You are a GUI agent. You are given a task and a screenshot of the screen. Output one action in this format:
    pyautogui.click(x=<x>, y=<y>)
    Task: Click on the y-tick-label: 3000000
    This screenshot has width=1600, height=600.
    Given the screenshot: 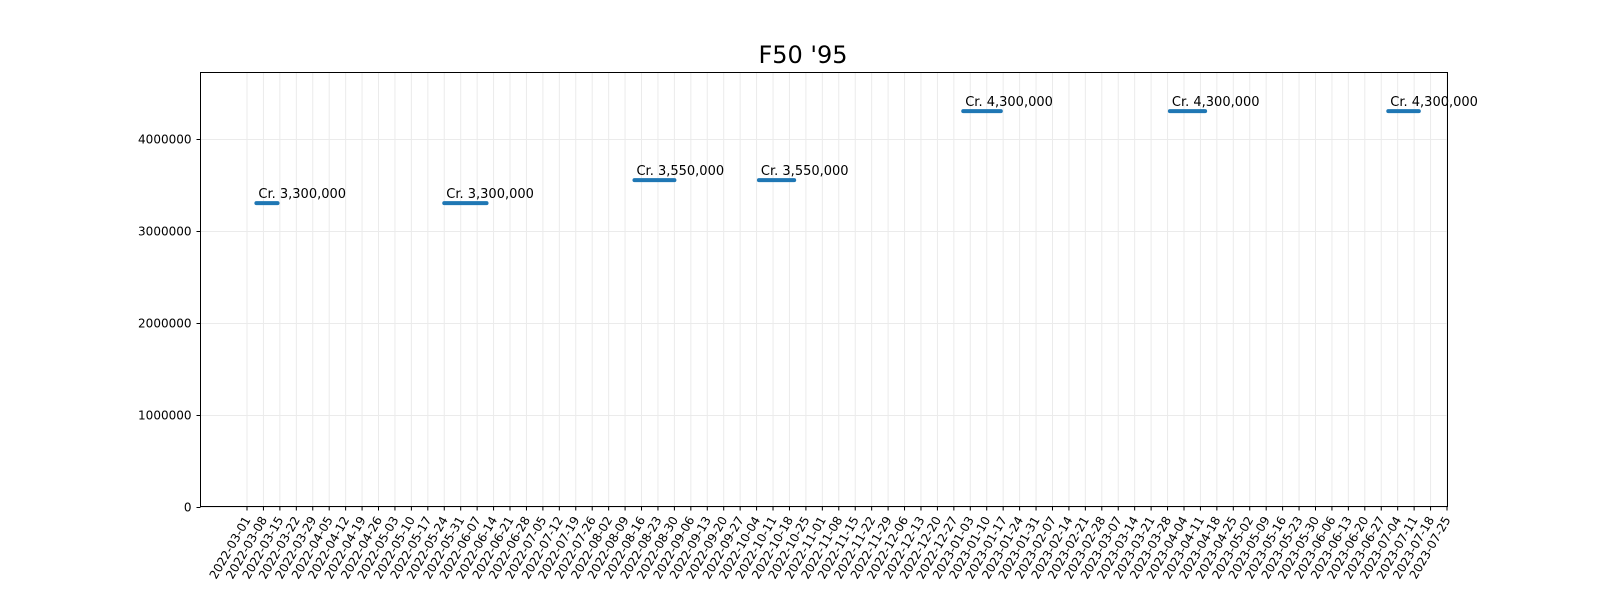 What is the action you would take?
    pyautogui.click(x=164, y=232)
    